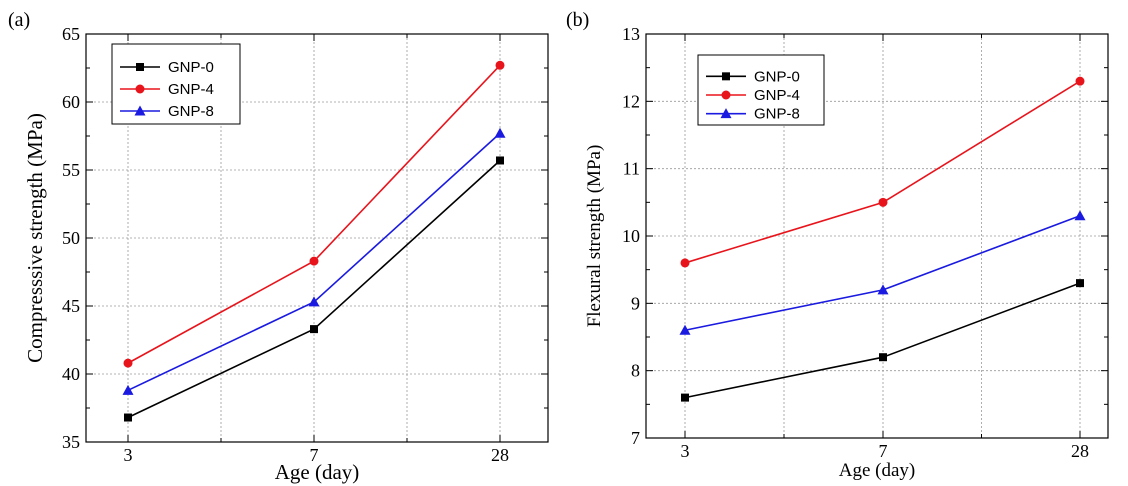 This screenshot has height=486, width=1128. Describe the element at coordinates (635, 371) in the screenshot. I see `y-tick-label: 8` at that location.